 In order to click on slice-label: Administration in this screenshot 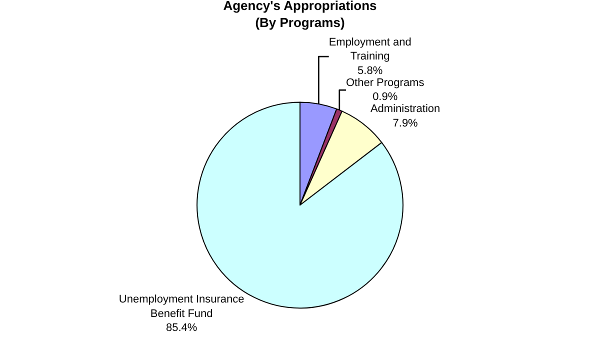, I will do `click(405, 109)`.